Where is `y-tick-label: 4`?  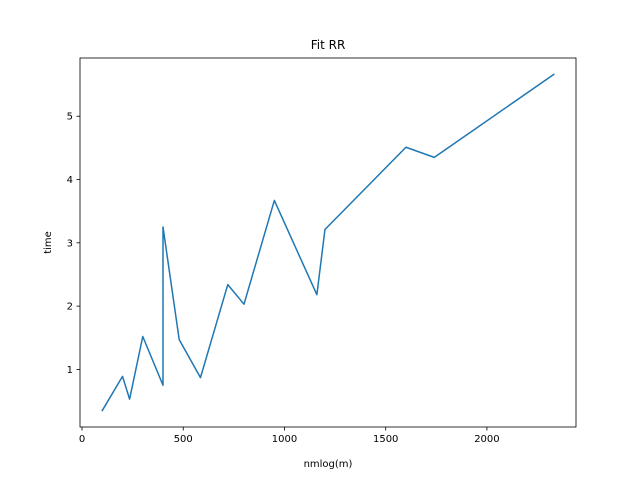 y-tick-label: 4 is located at coordinates (70, 180).